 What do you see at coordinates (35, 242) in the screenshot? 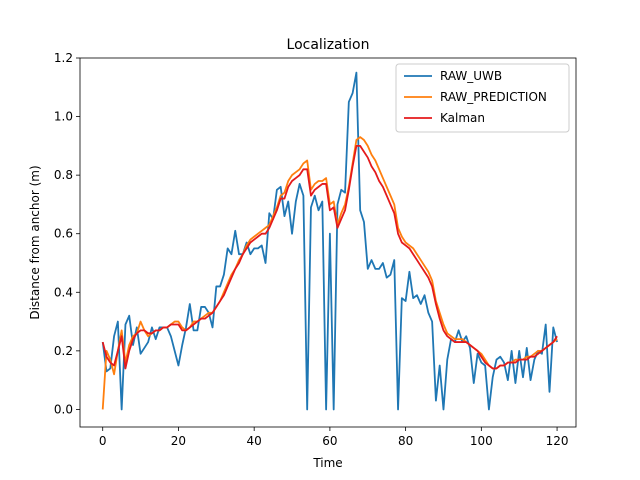
I see `y-axis-label: Distance from anchor (m)` at bounding box center [35, 242].